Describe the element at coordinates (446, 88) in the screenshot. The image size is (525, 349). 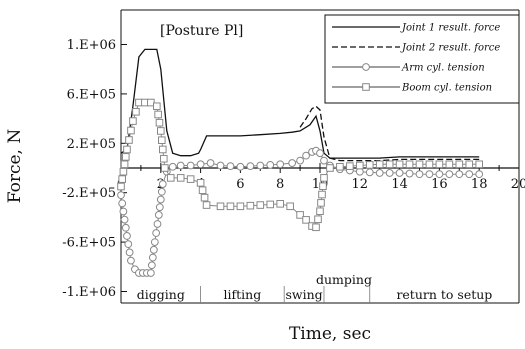
I see `legend-label: Boom cyl. tension` at that location.